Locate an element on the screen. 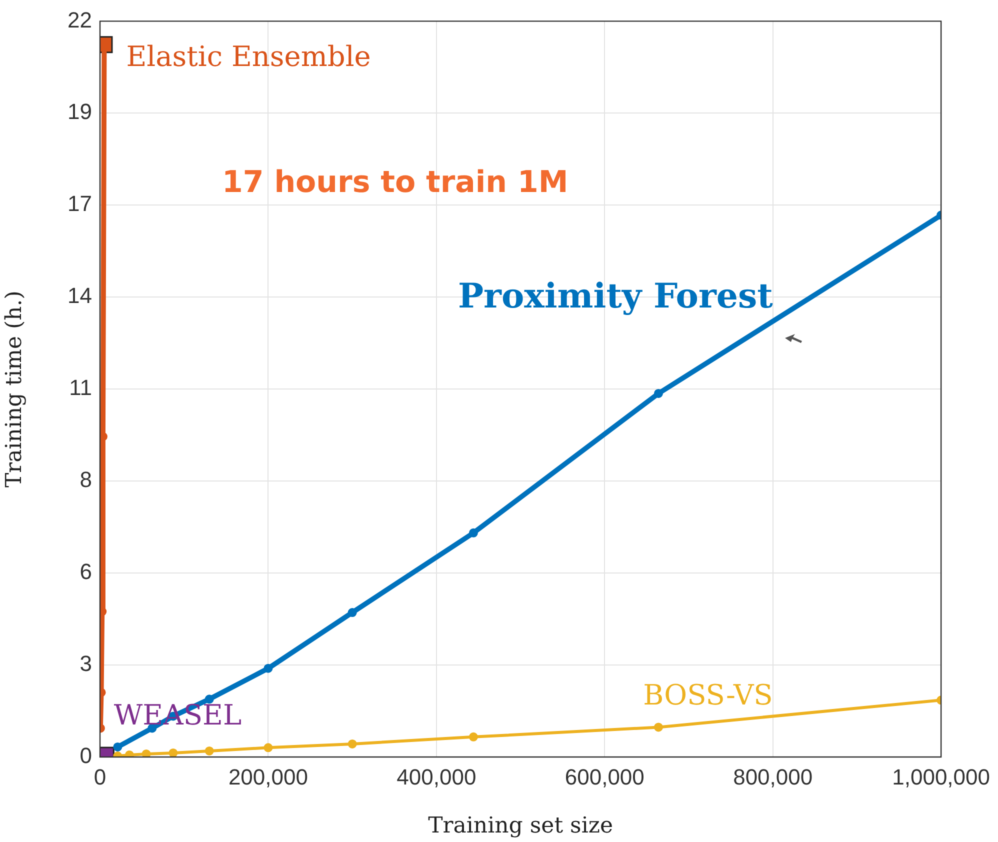 The height and width of the screenshot is (842, 998). x-tick-label: 800,000 is located at coordinates (773, 777).